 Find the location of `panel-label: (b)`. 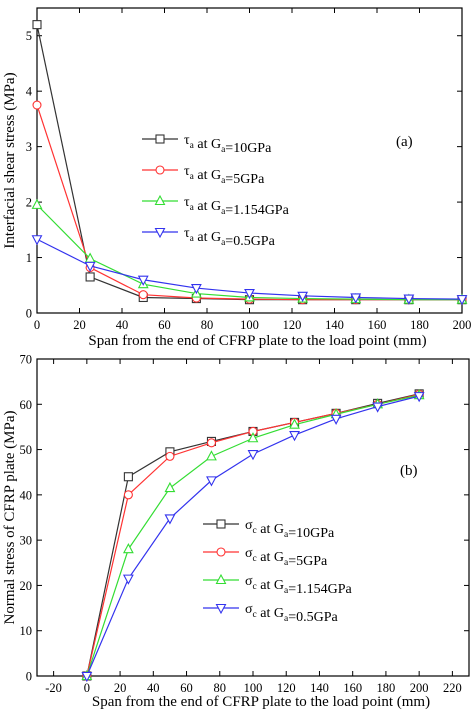

panel-label: (b) is located at coordinates (409, 471).